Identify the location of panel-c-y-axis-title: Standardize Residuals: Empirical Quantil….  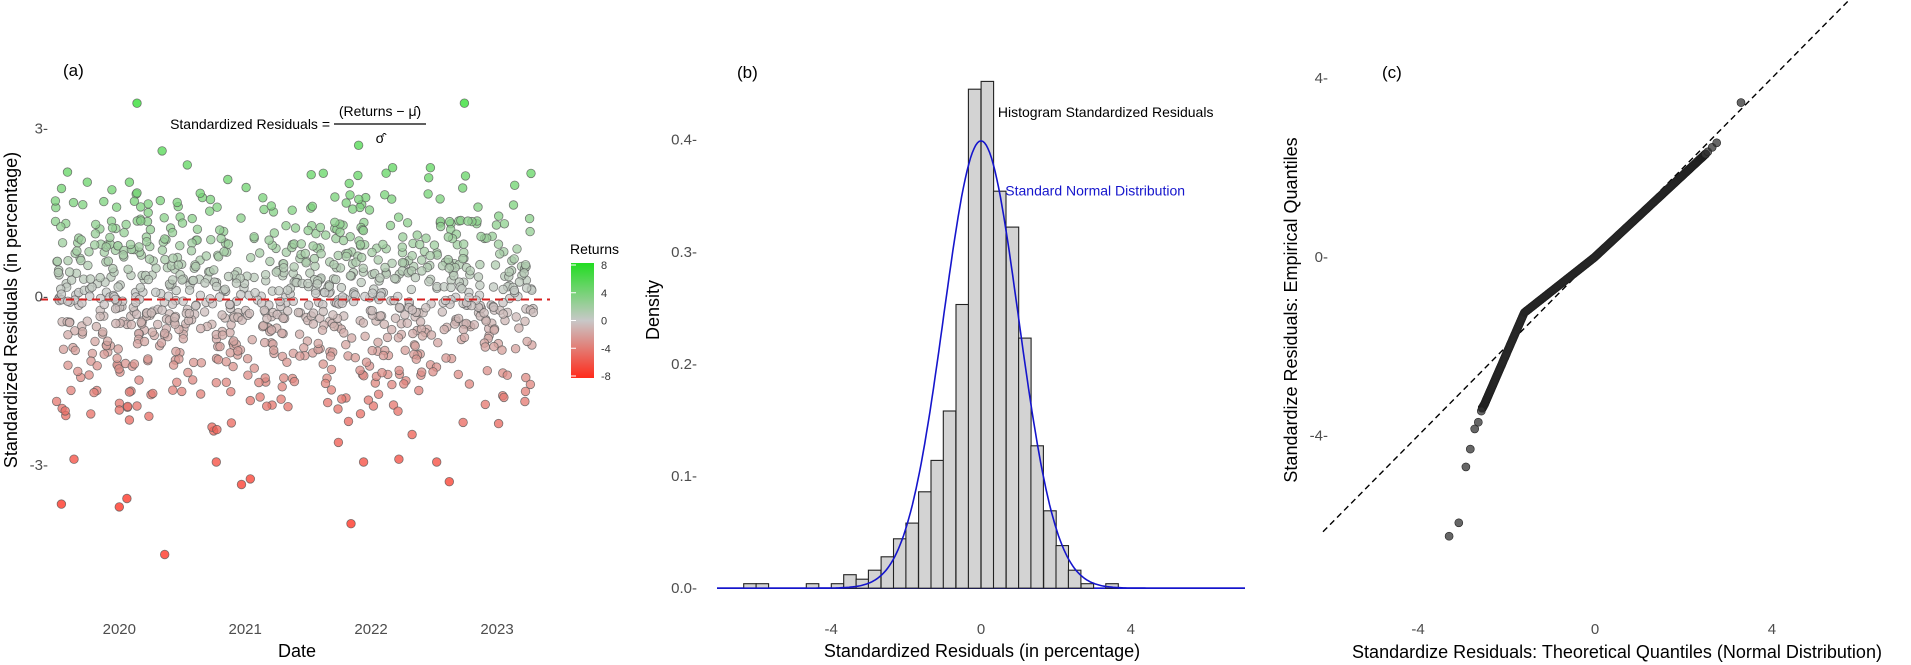
(1291, 309).